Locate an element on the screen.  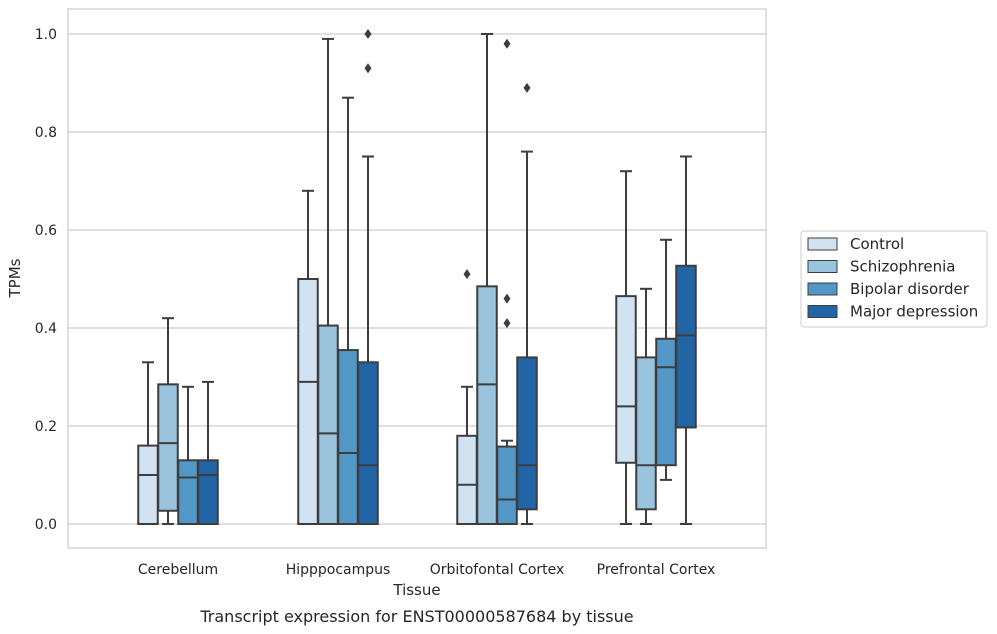
x-axis-label: Tissue is located at coordinates (416, 590).